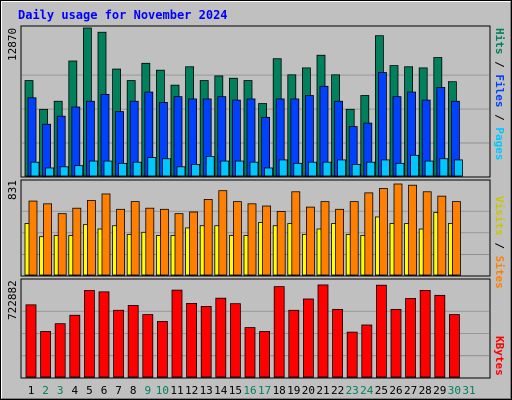 The width and height of the screenshot is (512, 400). What do you see at coordinates (264, 390) in the screenshot?
I see `day-label: 17` at bounding box center [264, 390].